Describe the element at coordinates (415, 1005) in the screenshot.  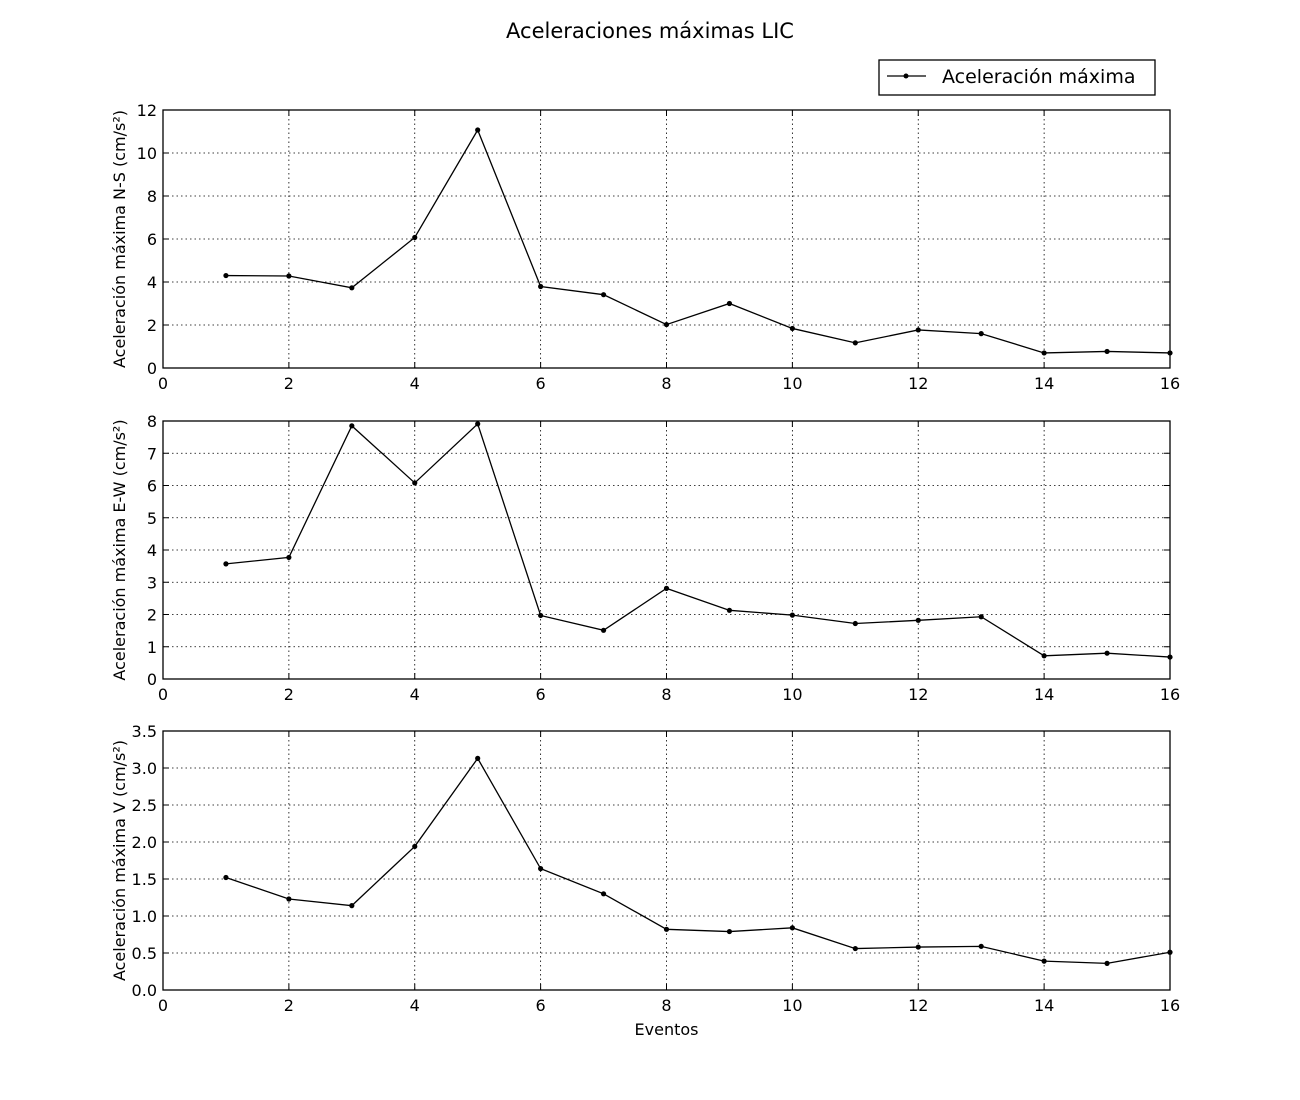
I see `x-tick-label: 4` at that location.